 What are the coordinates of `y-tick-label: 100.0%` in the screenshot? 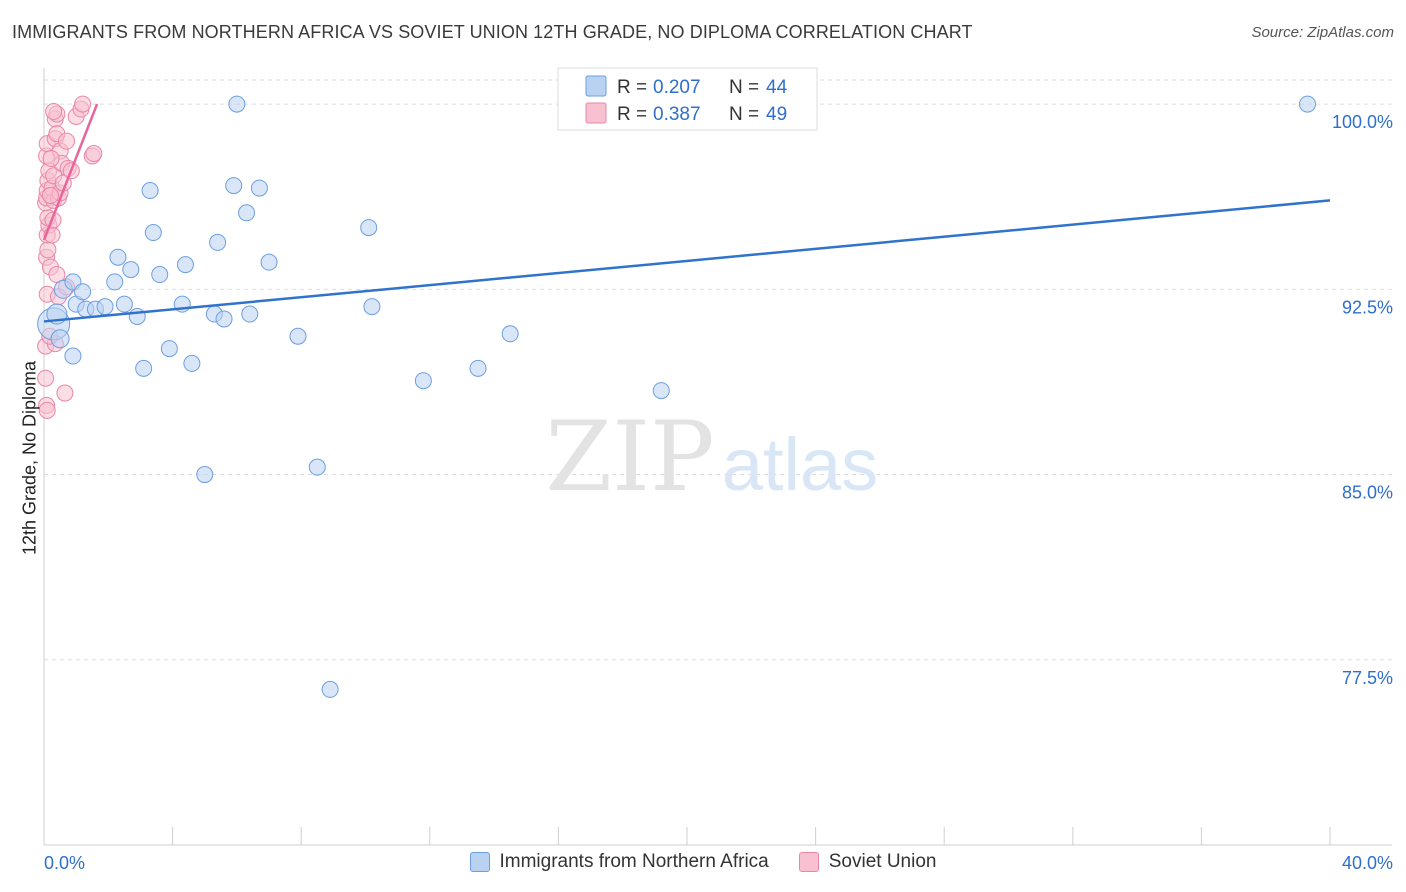 It's located at (1362, 122).